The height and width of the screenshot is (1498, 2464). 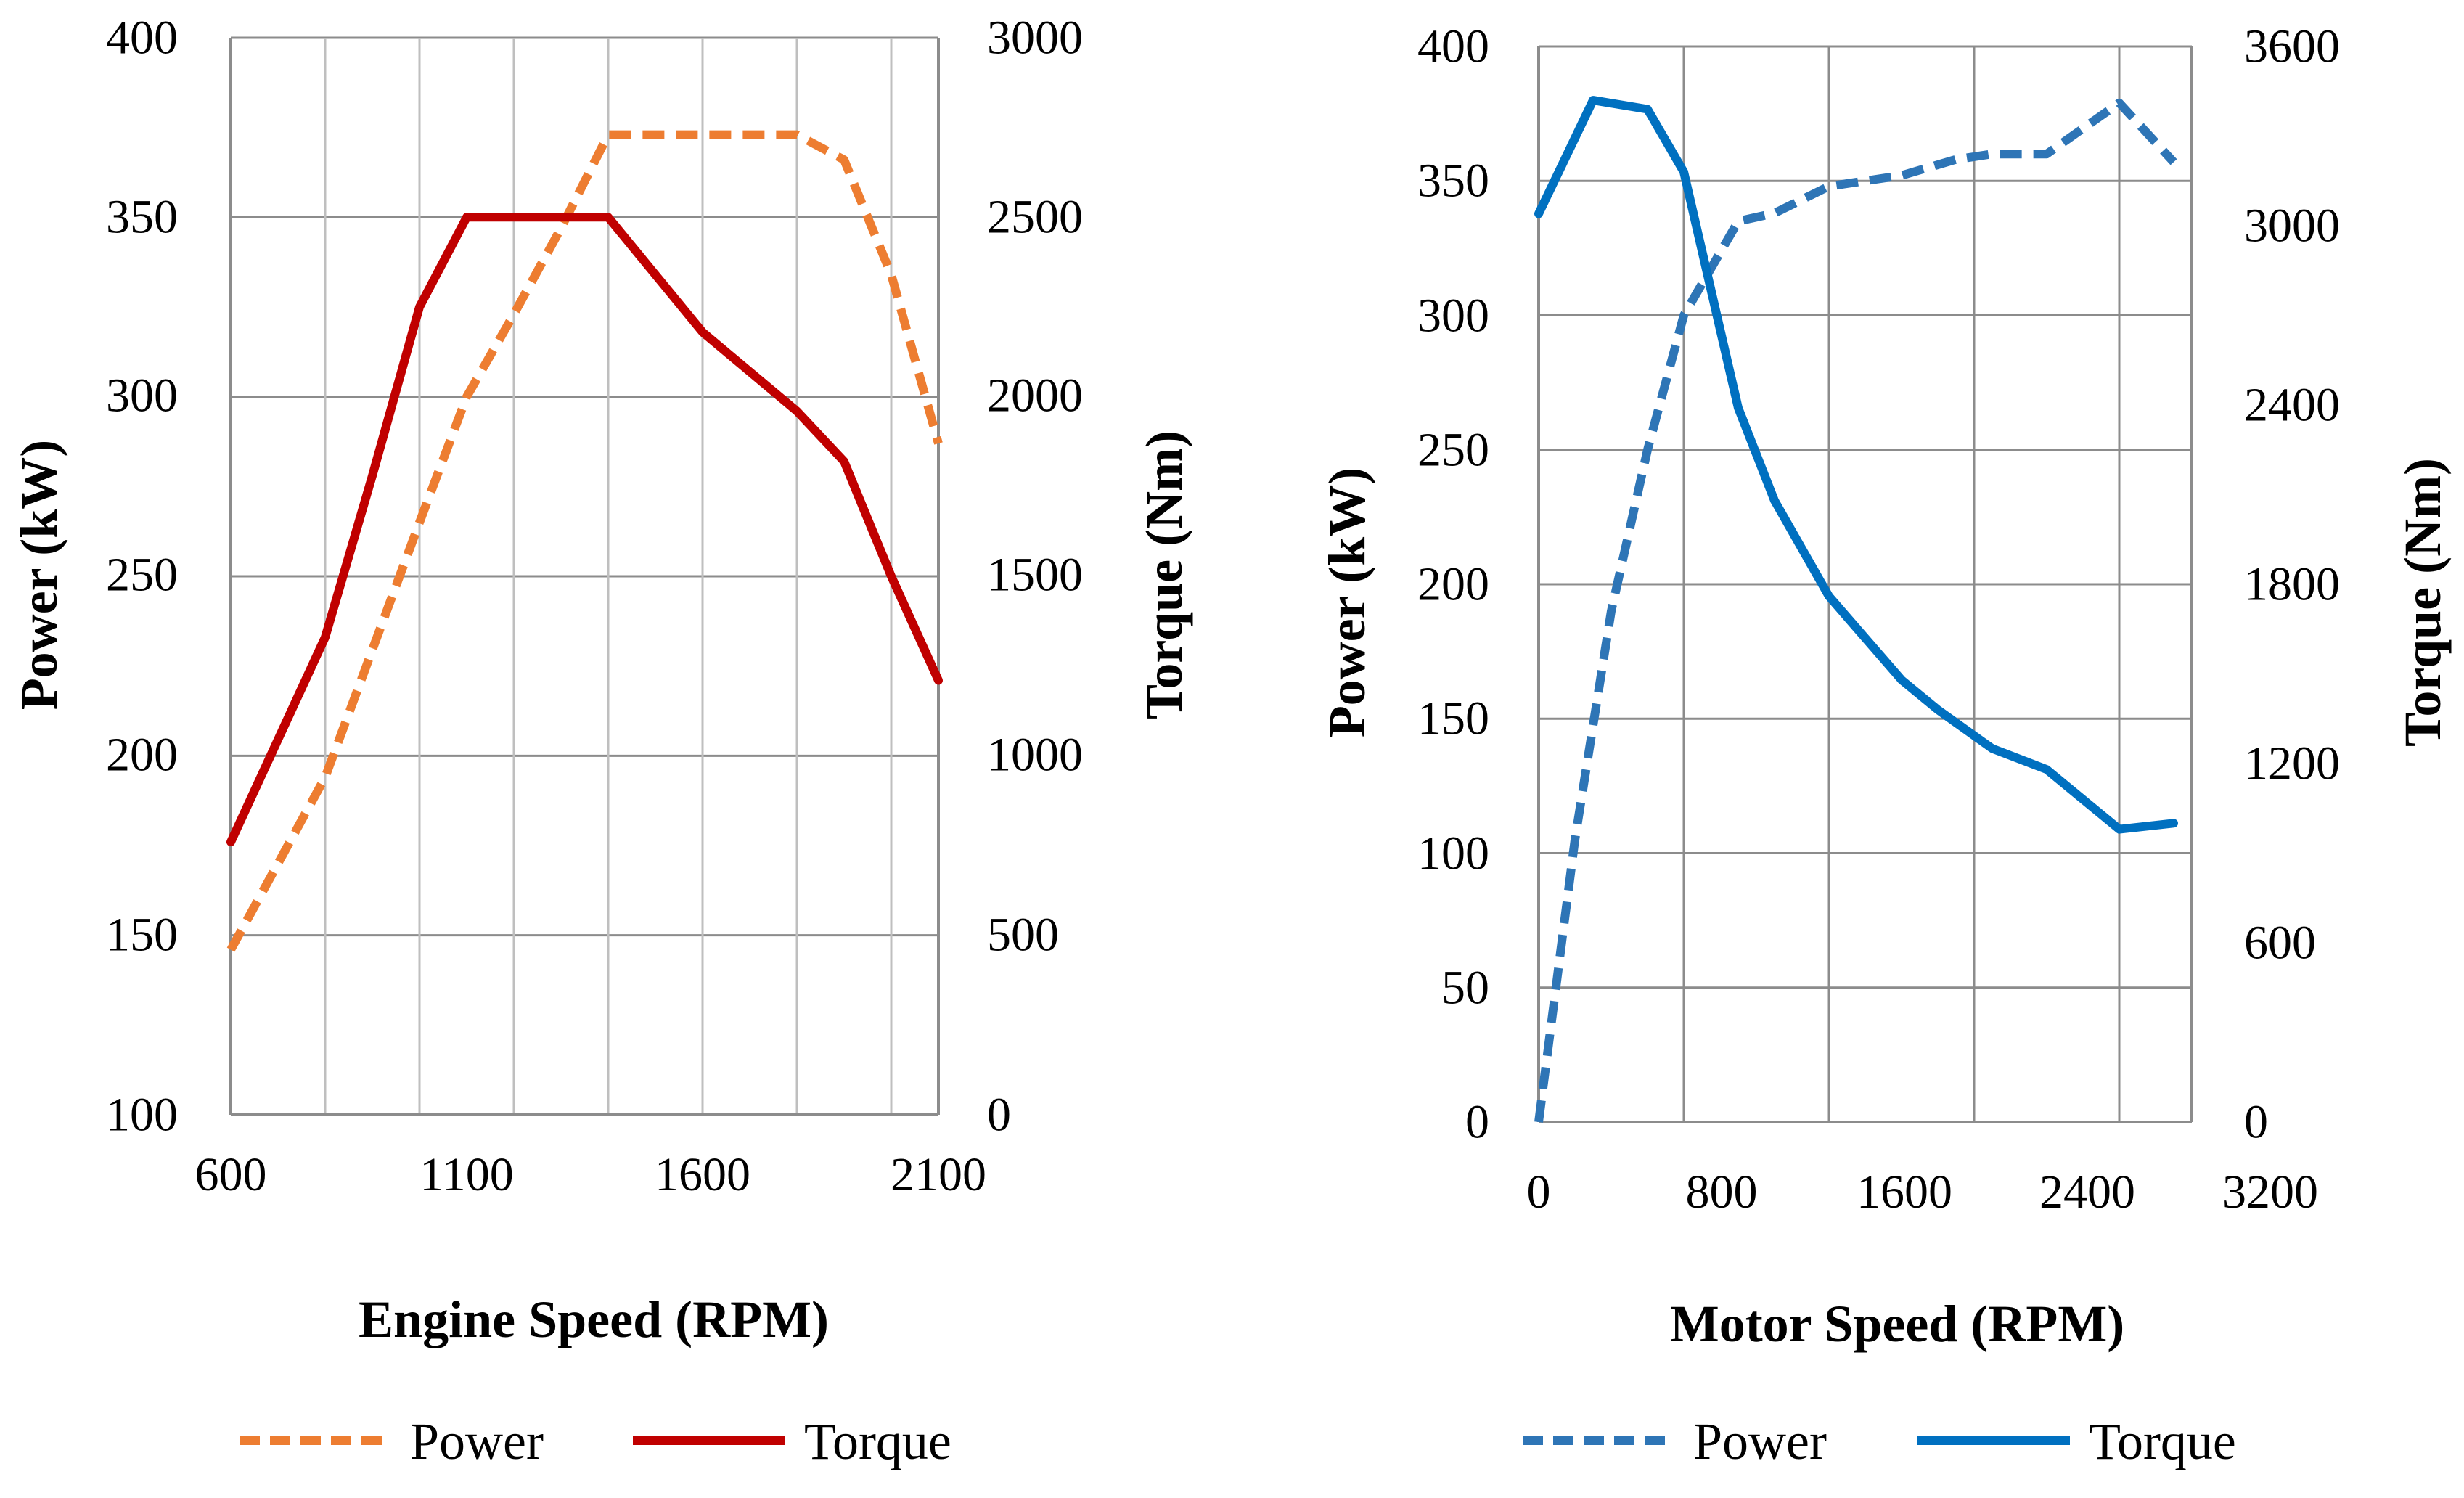 I want to click on engine-y-tick: 300, so click(x=142, y=395).